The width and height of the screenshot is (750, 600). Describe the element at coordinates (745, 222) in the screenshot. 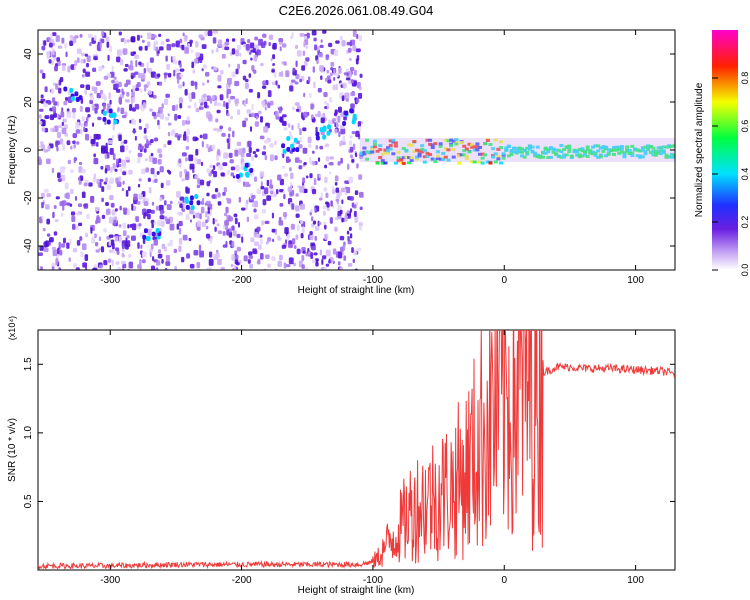

I see `colorbar-tick-label: 0.2` at that location.